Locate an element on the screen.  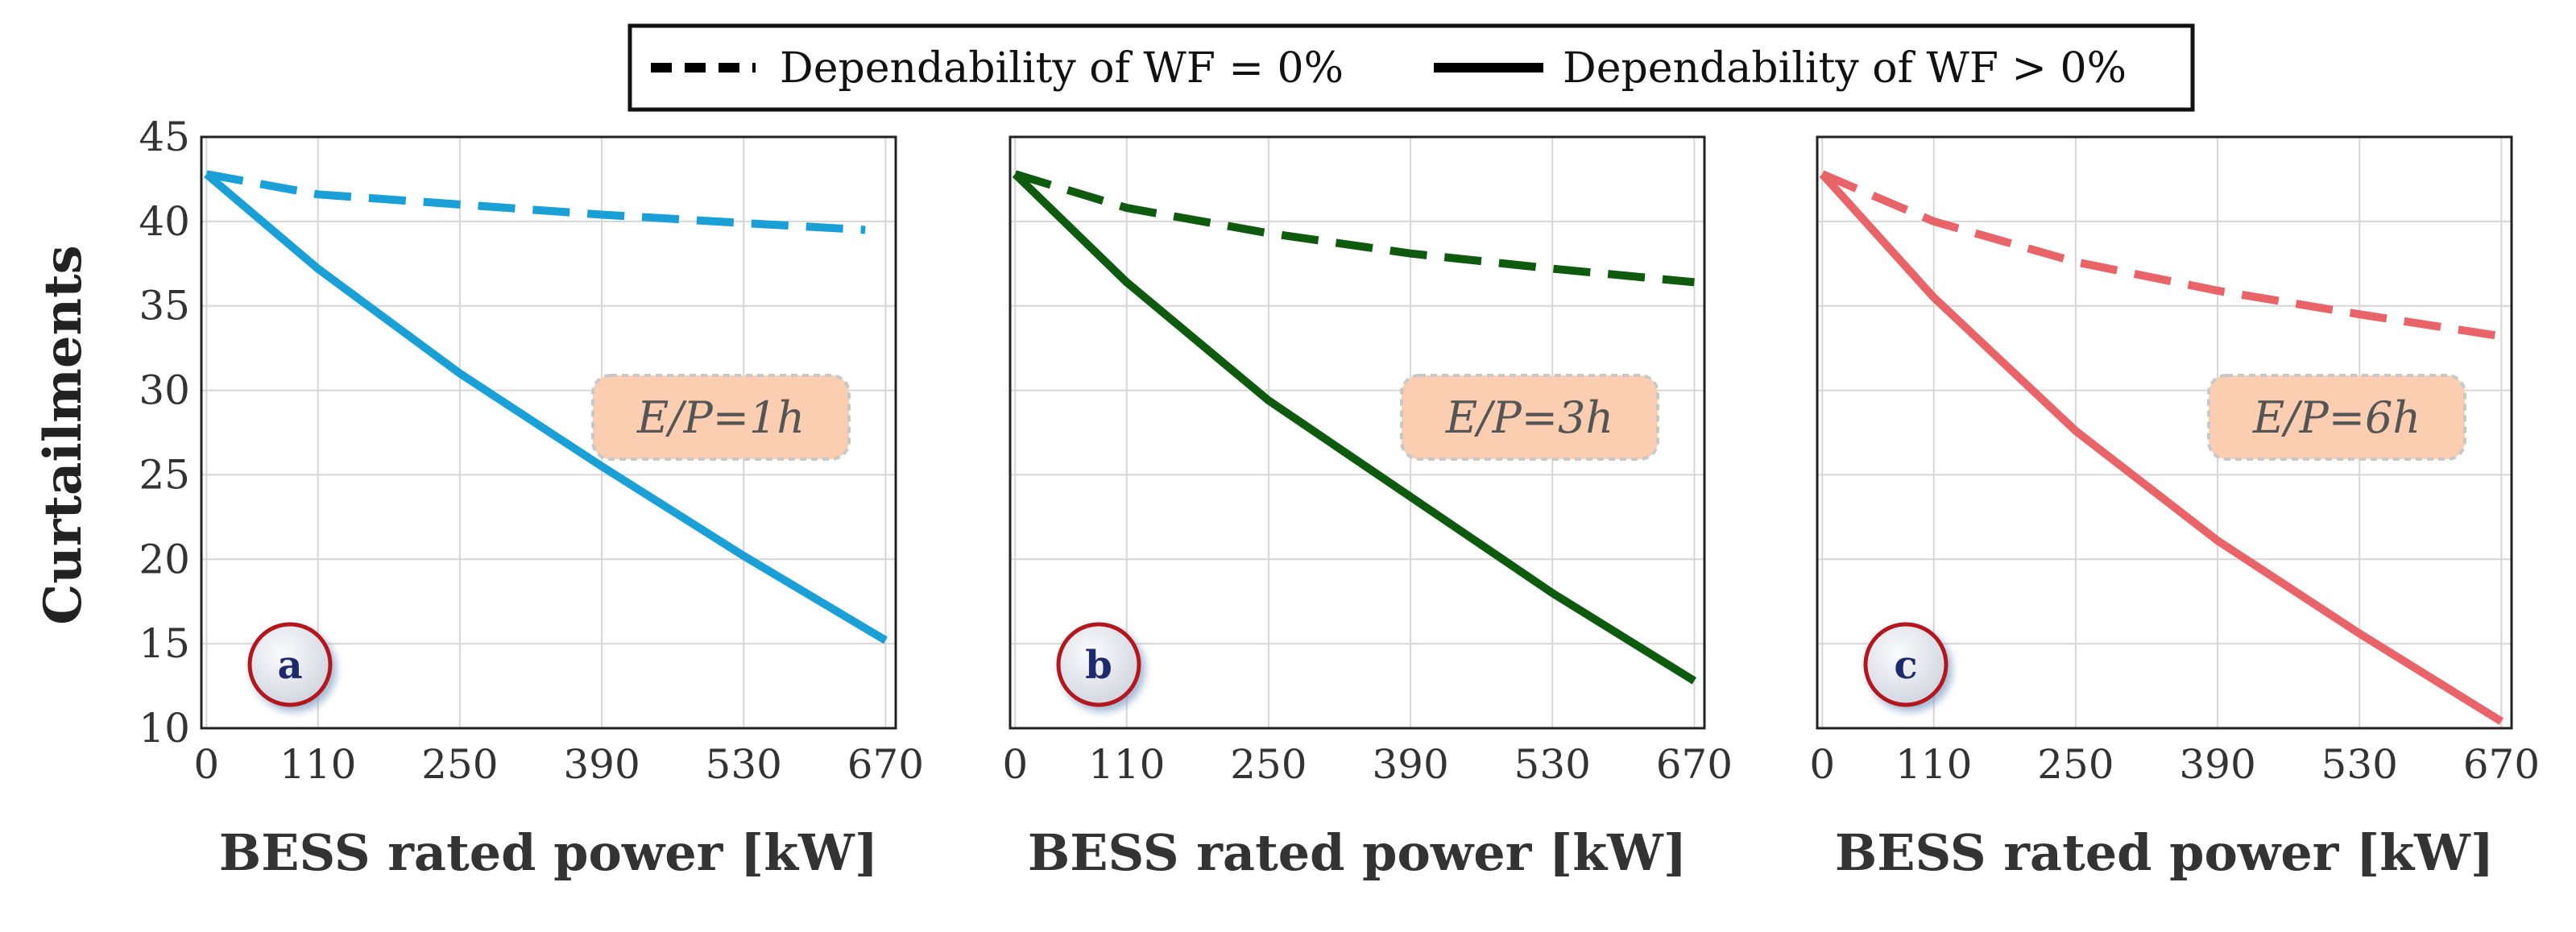
panel-badge-letter: a is located at coordinates (289, 666).